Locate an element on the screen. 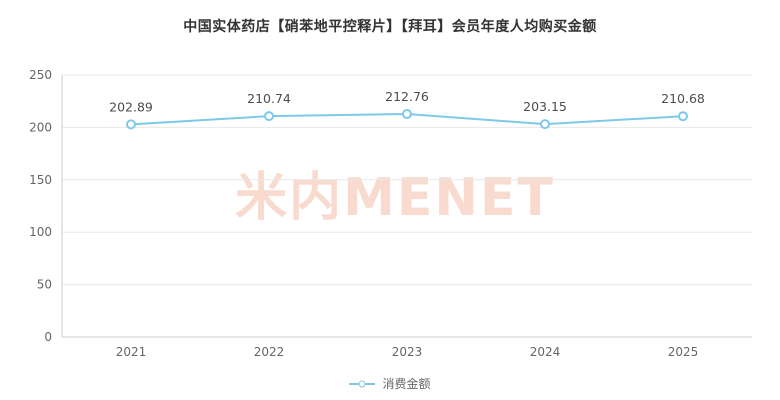  data-label-2023: 212.76 is located at coordinates (407, 96).